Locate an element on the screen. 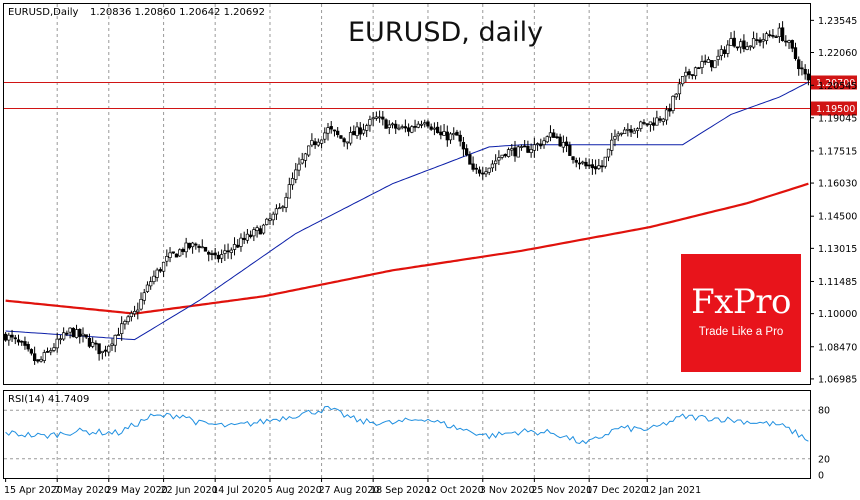 Image resolution: width=860 pixels, height=500 pixels. price-tick-label: 1.17515 is located at coordinates (837, 151).